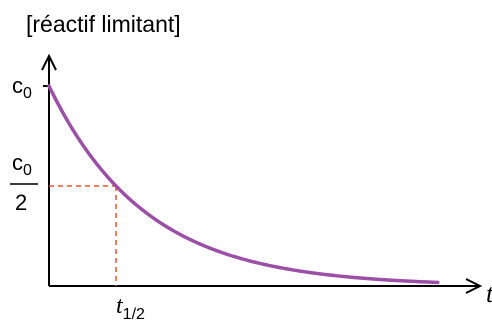  I want to click on x-axis-arrow, so click(474, 286).